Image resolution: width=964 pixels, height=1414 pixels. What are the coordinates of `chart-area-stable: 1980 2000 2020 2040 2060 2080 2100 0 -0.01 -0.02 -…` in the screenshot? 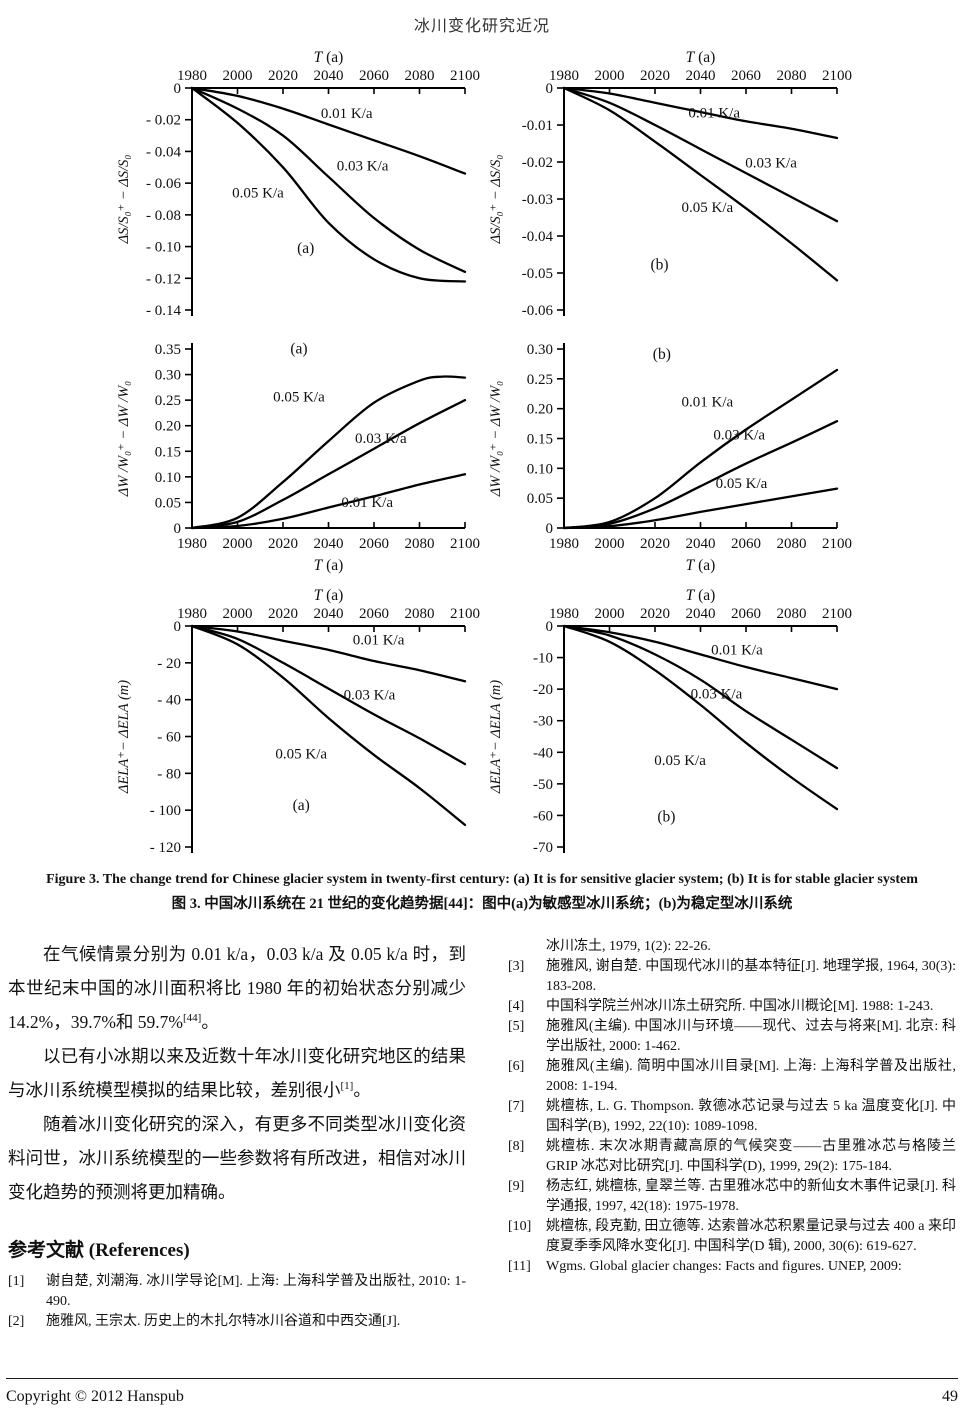 It's located at (670, 184).